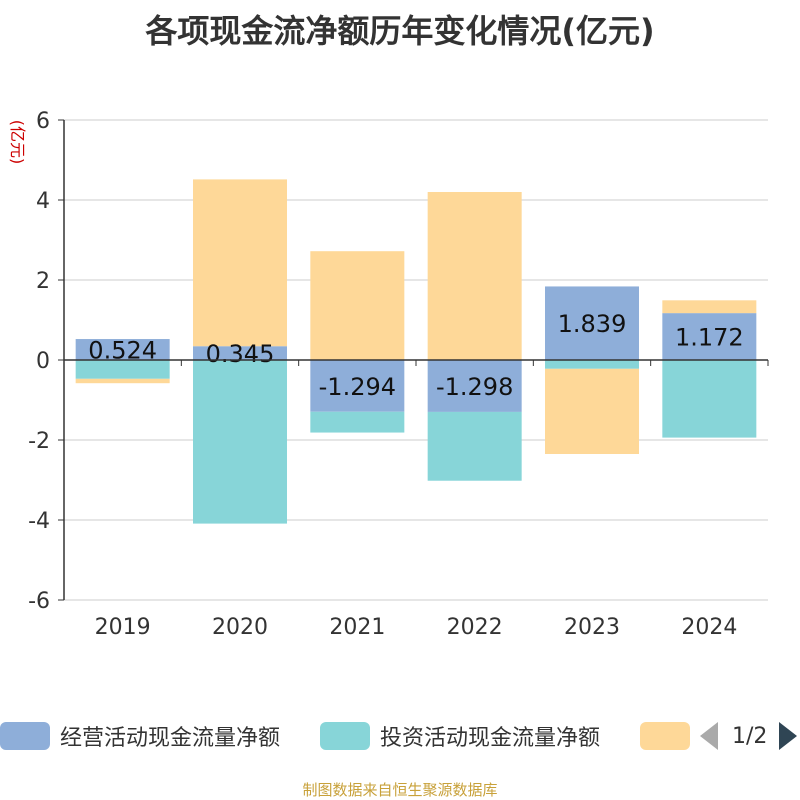 The height and width of the screenshot is (800, 800). What do you see at coordinates (709, 627) in the screenshot?
I see `x-tick-label-2024: 2024` at bounding box center [709, 627].